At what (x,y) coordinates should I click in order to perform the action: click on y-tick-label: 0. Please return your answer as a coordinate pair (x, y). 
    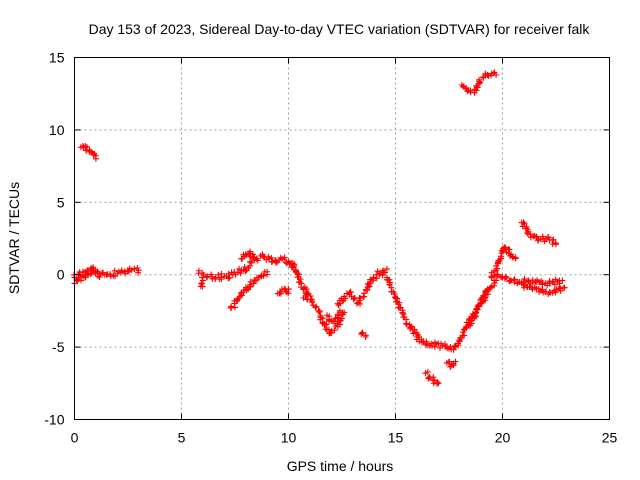
    Looking at the image, I should click on (61, 275).